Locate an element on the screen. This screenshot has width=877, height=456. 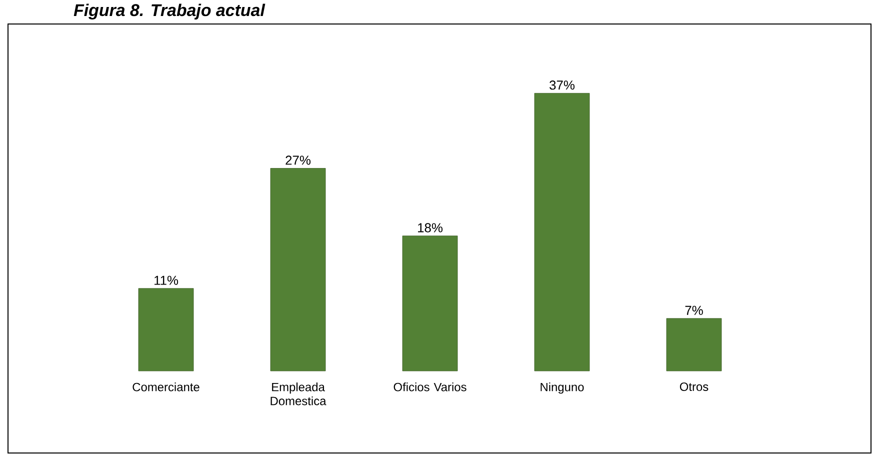
chart-title: Figura 8. Trabajo actual is located at coordinates (170, 12).